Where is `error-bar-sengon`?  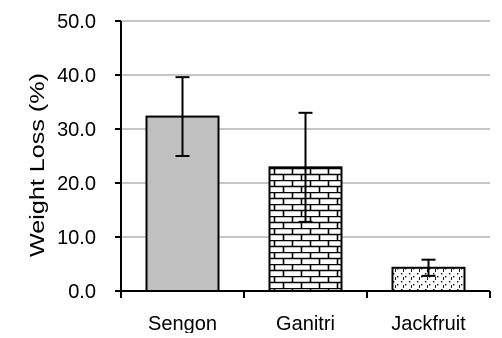 error-bar-sengon is located at coordinates (182, 116).